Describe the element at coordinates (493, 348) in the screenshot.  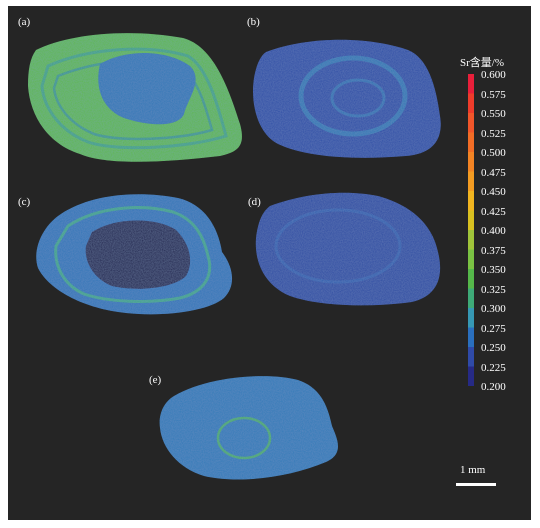
I see `colorbar-tick-label: 0.250` at that location.